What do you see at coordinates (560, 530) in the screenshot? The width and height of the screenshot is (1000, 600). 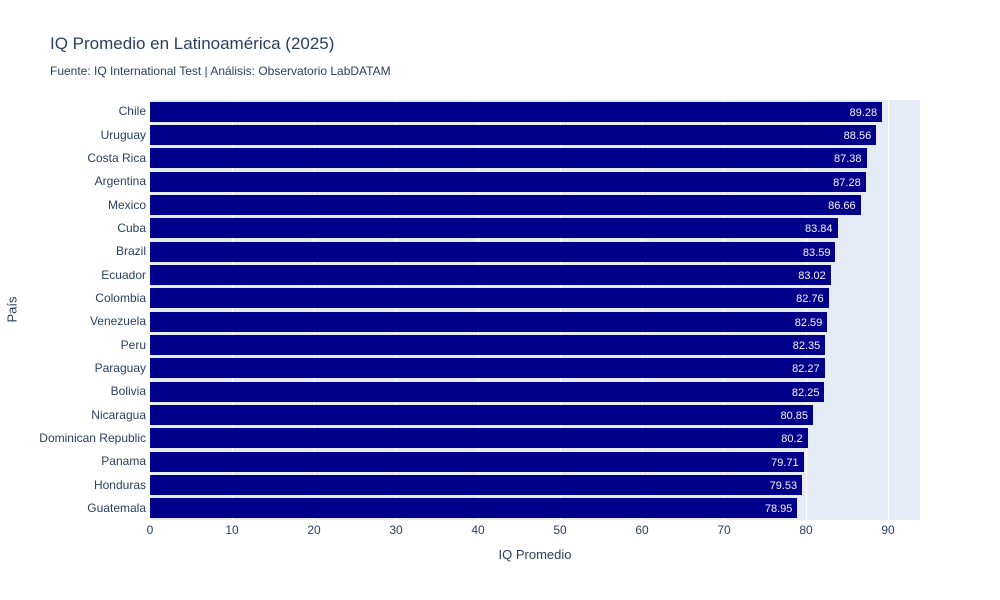 I see `x-tick-label: 50` at bounding box center [560, 530].